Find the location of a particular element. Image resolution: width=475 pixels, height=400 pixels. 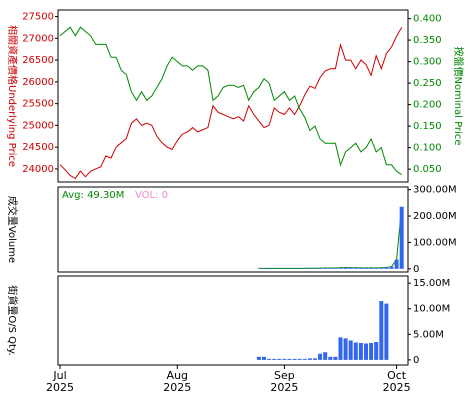

y-tick-label: 300.00M is located at coordinates (435, 190).